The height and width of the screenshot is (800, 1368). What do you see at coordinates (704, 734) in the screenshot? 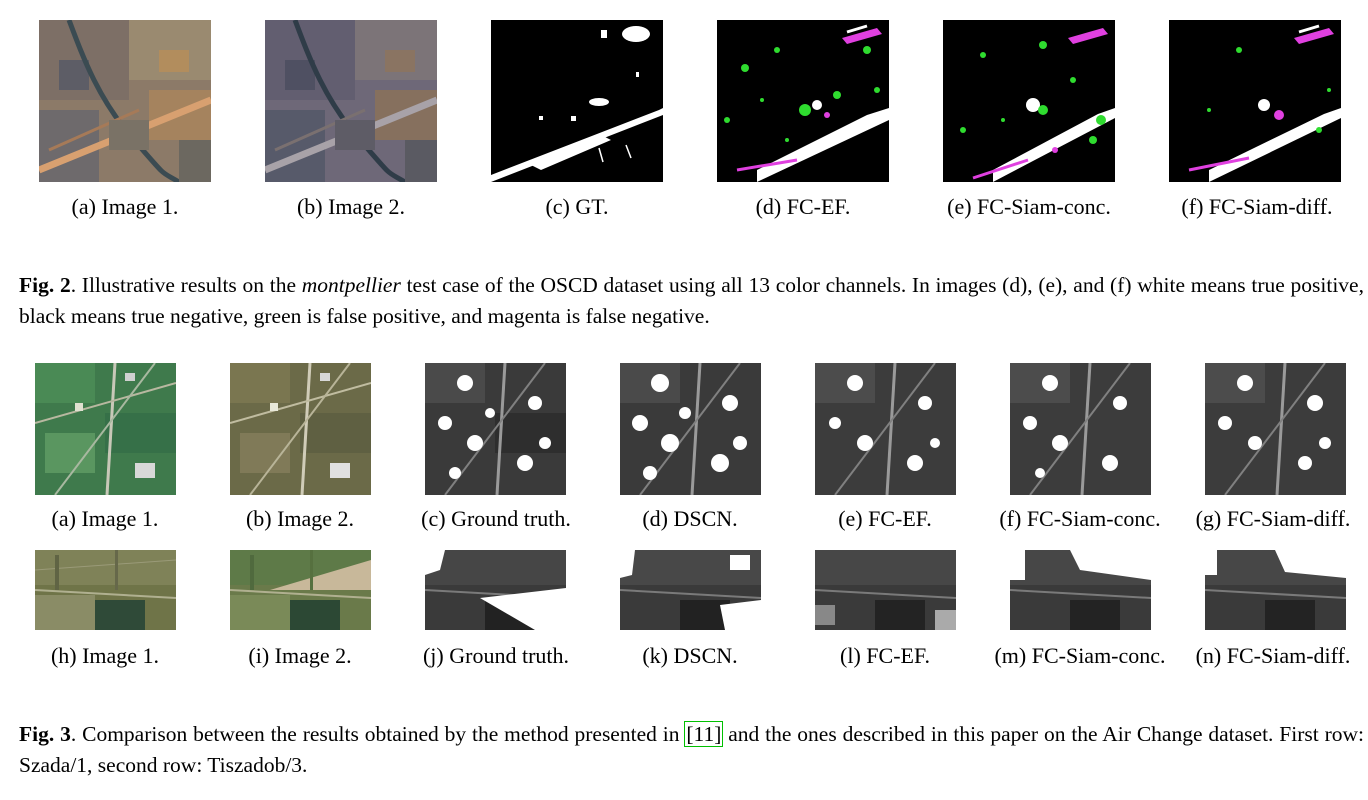
I see `citation-link: [11]` at bounding box center [704, 734].